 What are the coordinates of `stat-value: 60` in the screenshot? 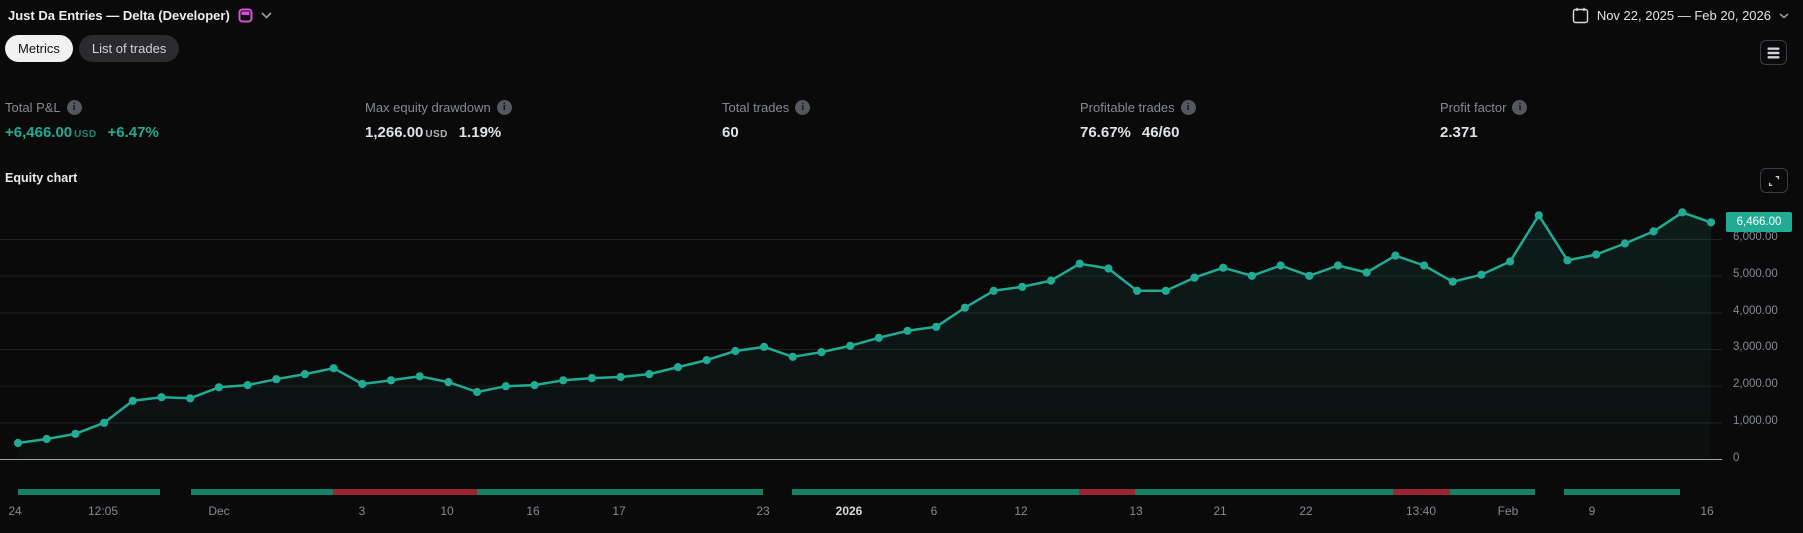 It's located at (730, 132).